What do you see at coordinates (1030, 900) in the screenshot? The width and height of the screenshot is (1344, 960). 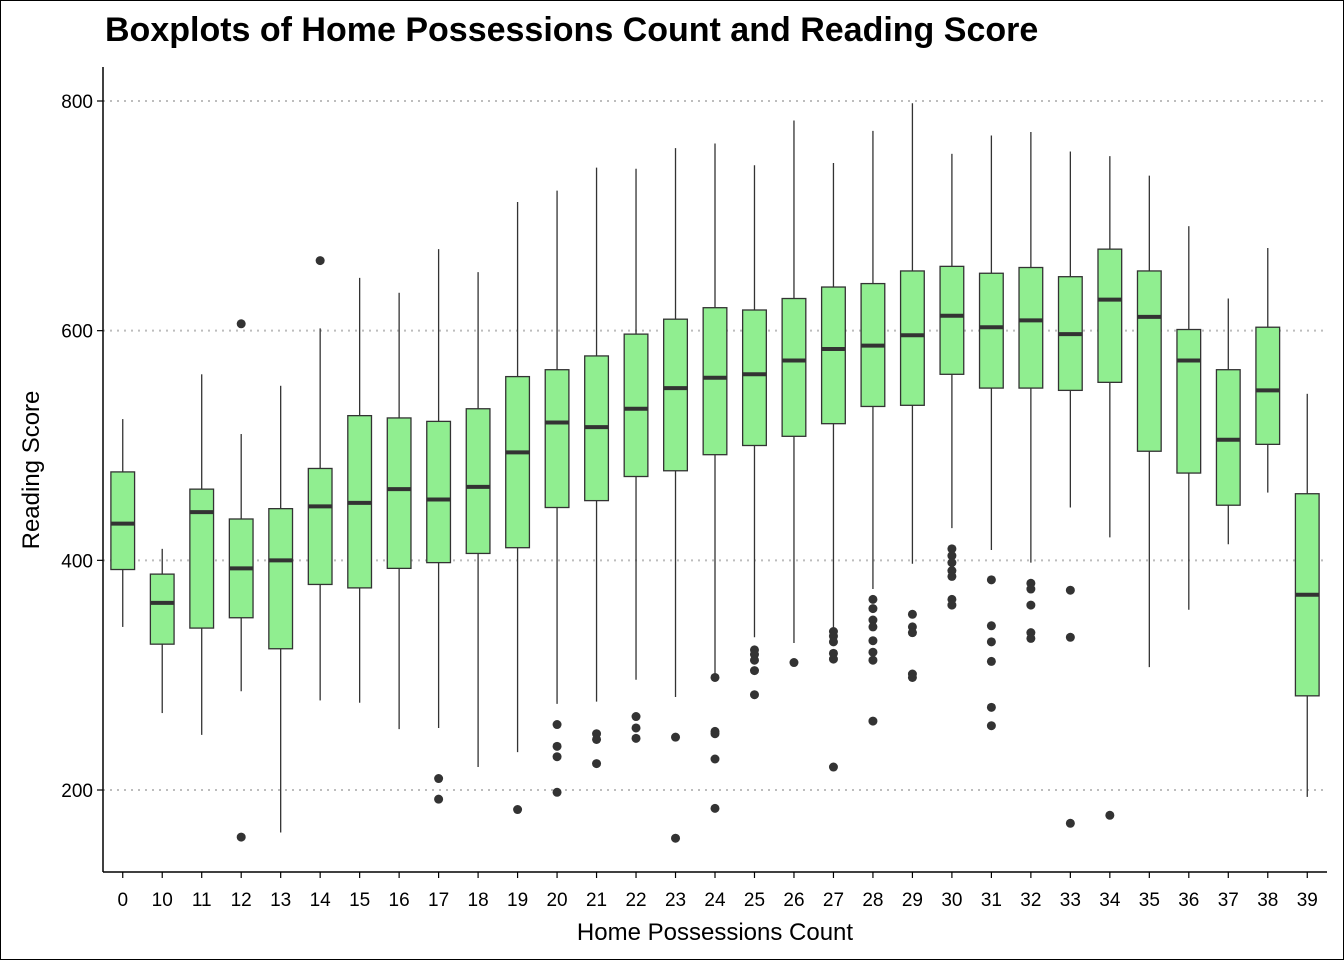 I see `x-tick-label: 32` at bounding box center [1030, 900].